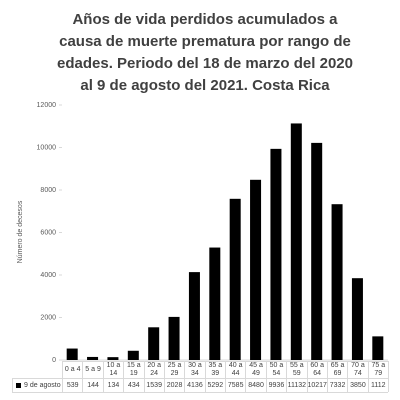  I want to click on data-label: 434, so click(133, 385).